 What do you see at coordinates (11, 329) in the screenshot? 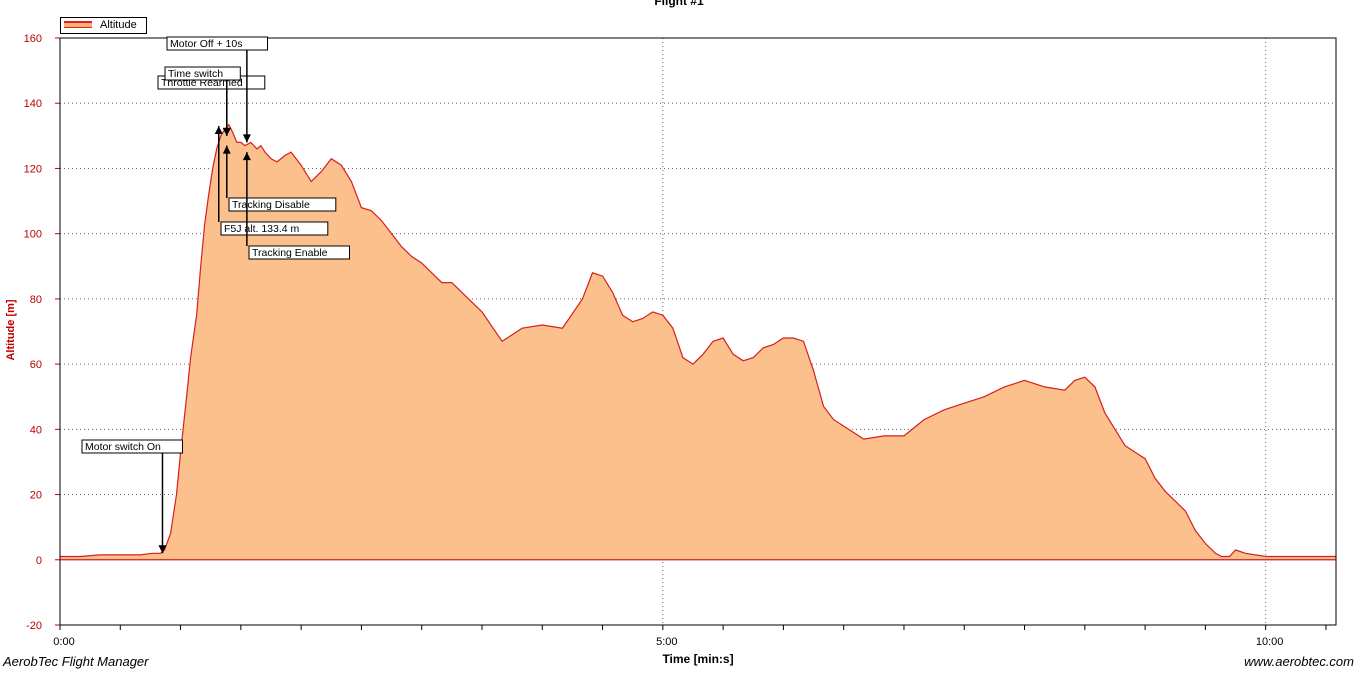
I see `y-axis-label: Altitude [m]` at bounding box center [11, 329].